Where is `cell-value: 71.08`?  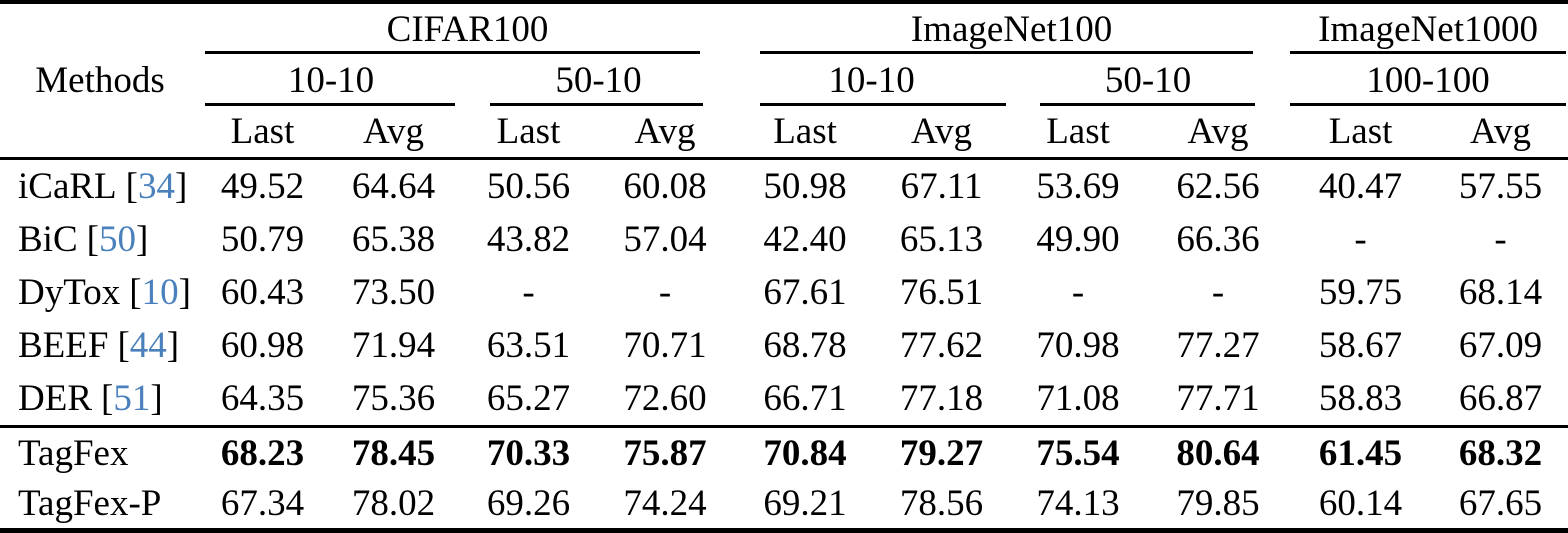 cell-value: 71.08 is located at coordinates (1078, 398).